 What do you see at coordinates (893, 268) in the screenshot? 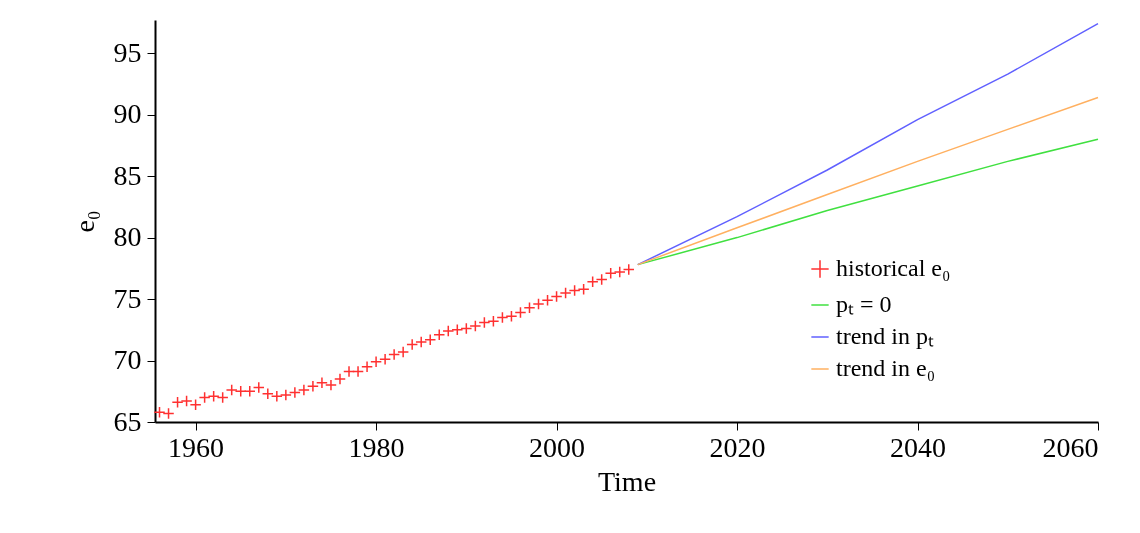
I see `legend-label: historical e₀` at bounding box center [893, 268].